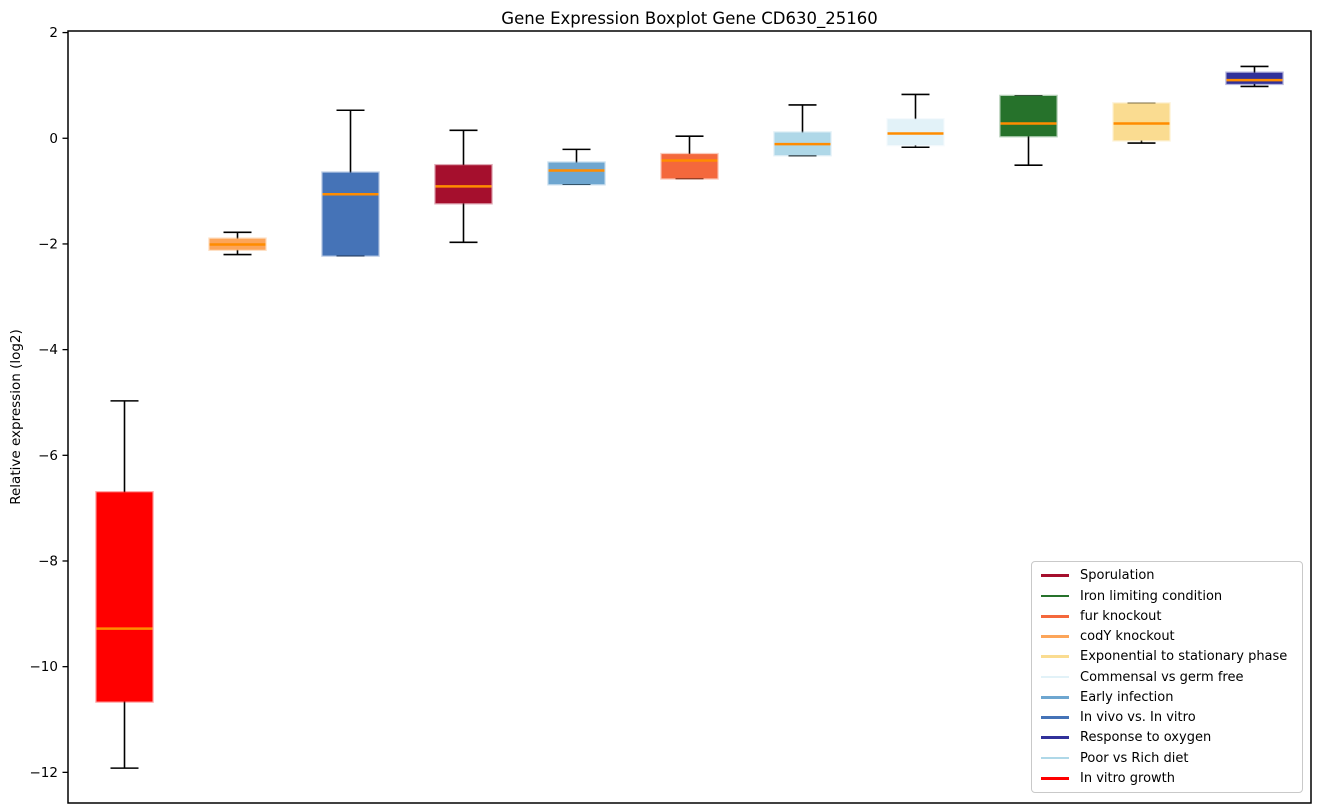 This screenshot has width=1318, height=812. I want to click on legend-label: Iron limiting condition, so click(1151, 596).